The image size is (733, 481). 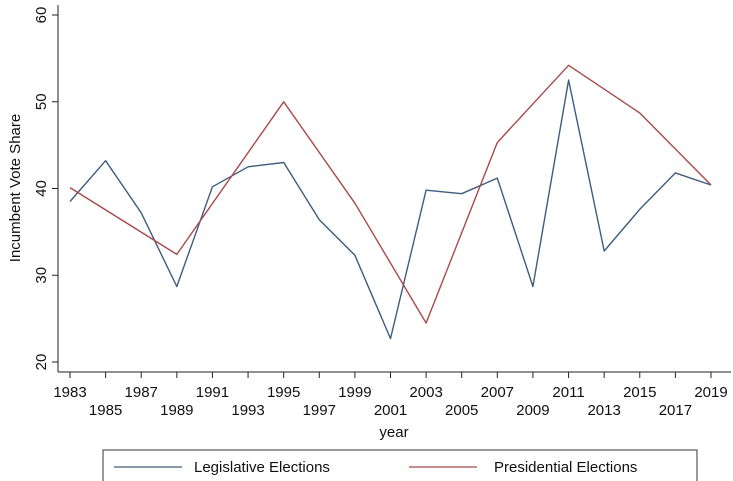 I want to click on x-tick-label: 2001, so click(x=390, y=410).